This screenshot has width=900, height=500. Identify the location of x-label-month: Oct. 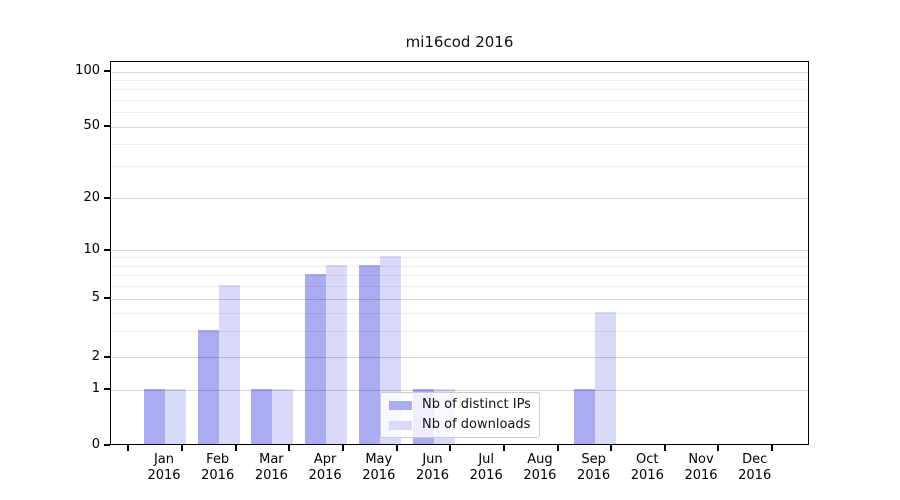
(647, 459).